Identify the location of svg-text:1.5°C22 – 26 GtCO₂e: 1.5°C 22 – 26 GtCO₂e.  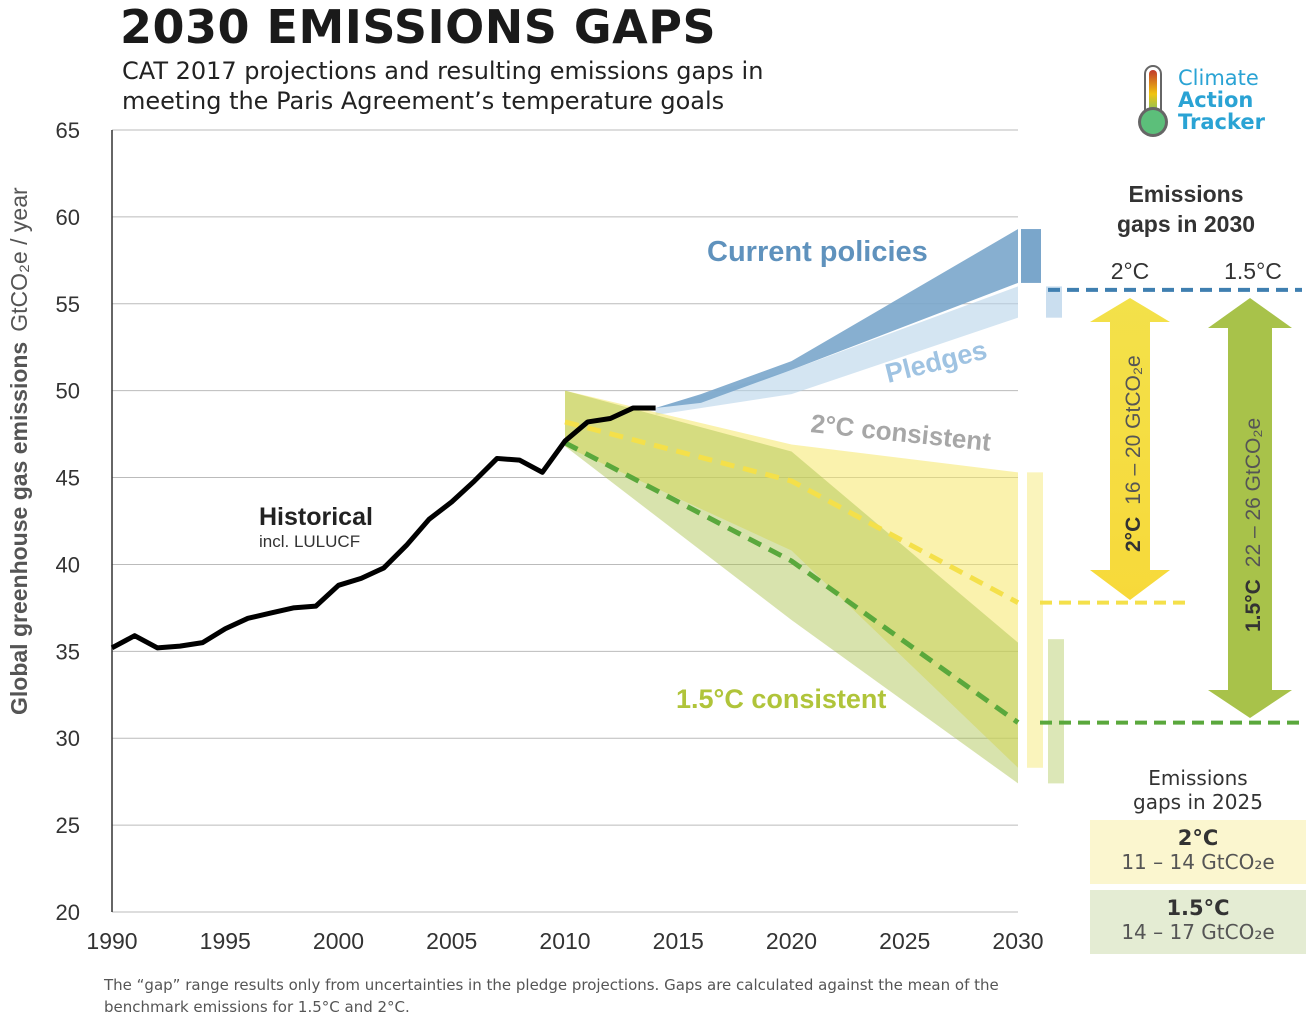
(1253, 525).